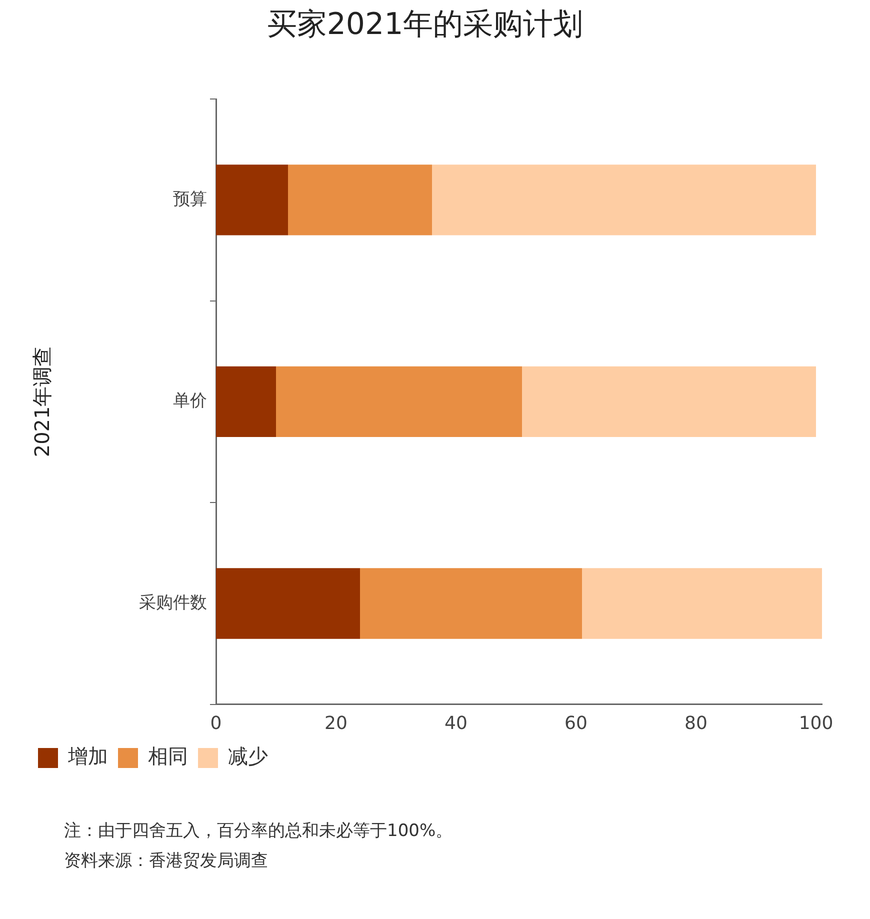  What do you see at coordinates (87, 756) in the screenshot?
I see `legend-label: 增加` at bounding box center [87, 756].